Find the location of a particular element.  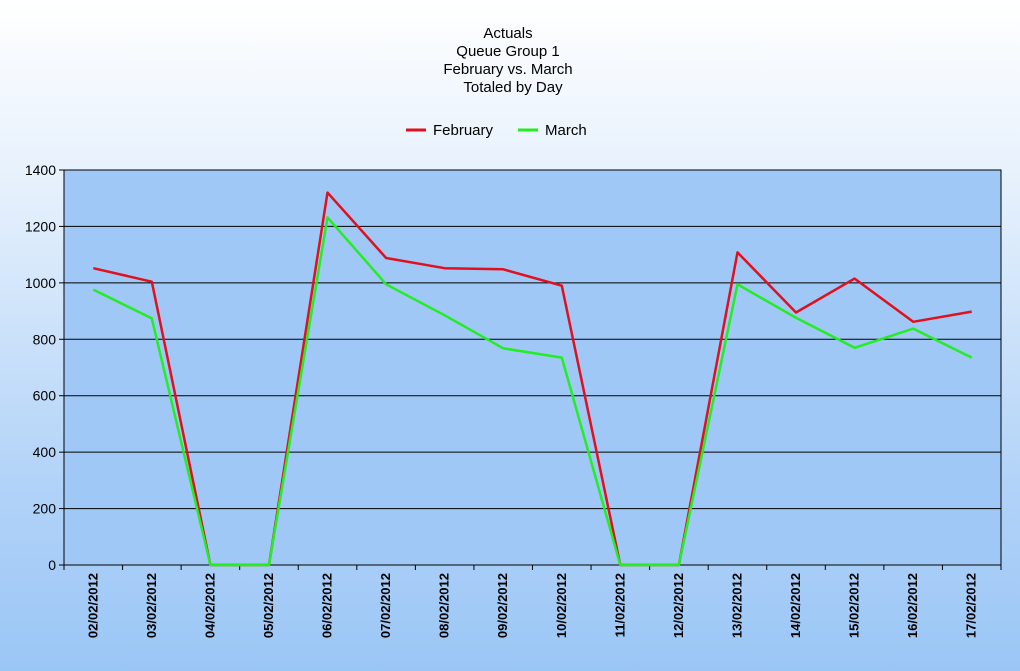

y-tick-label: 400 is located at coordinates (45, 452).